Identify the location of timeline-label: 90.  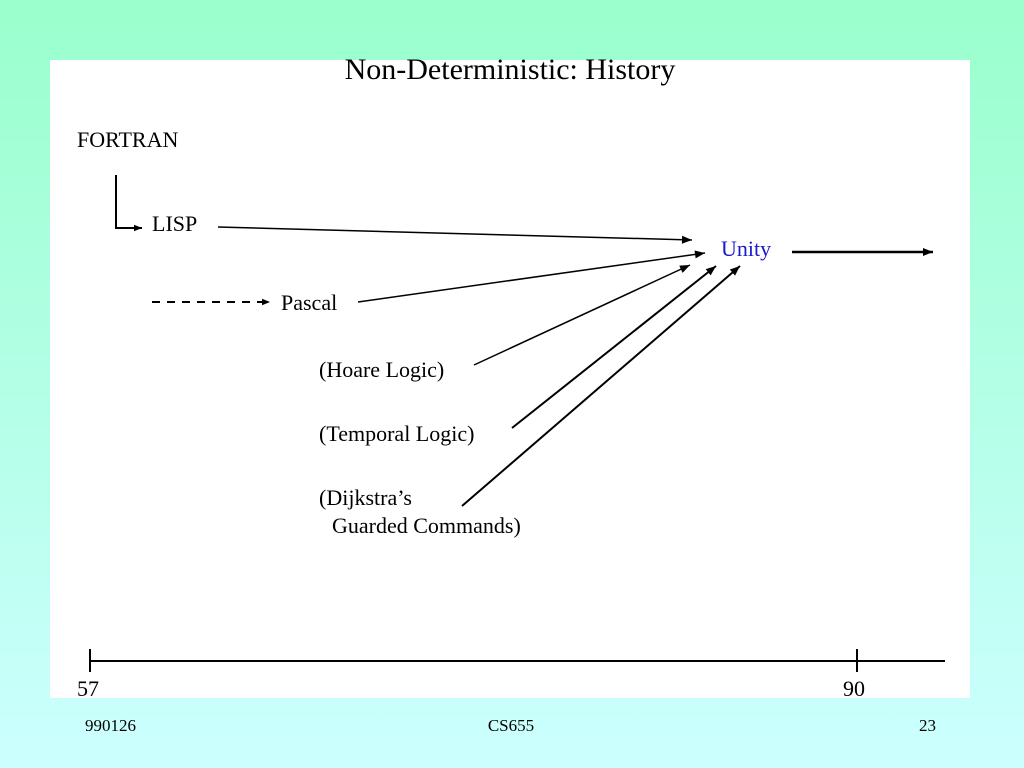
(854, 688).